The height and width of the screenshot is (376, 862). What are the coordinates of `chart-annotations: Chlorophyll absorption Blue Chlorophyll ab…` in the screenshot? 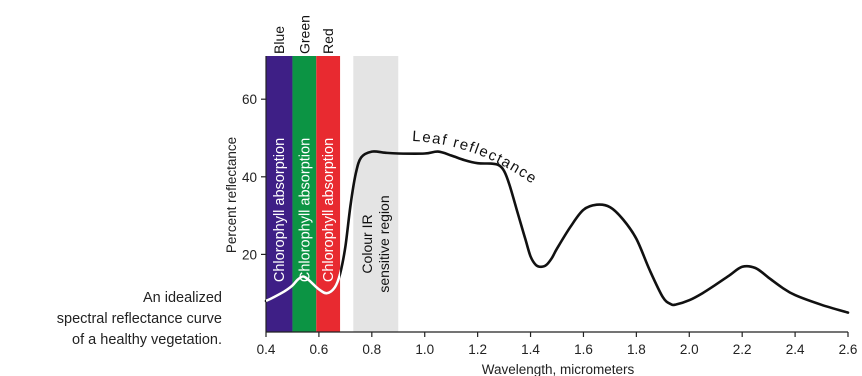 It's located at (331, 154).